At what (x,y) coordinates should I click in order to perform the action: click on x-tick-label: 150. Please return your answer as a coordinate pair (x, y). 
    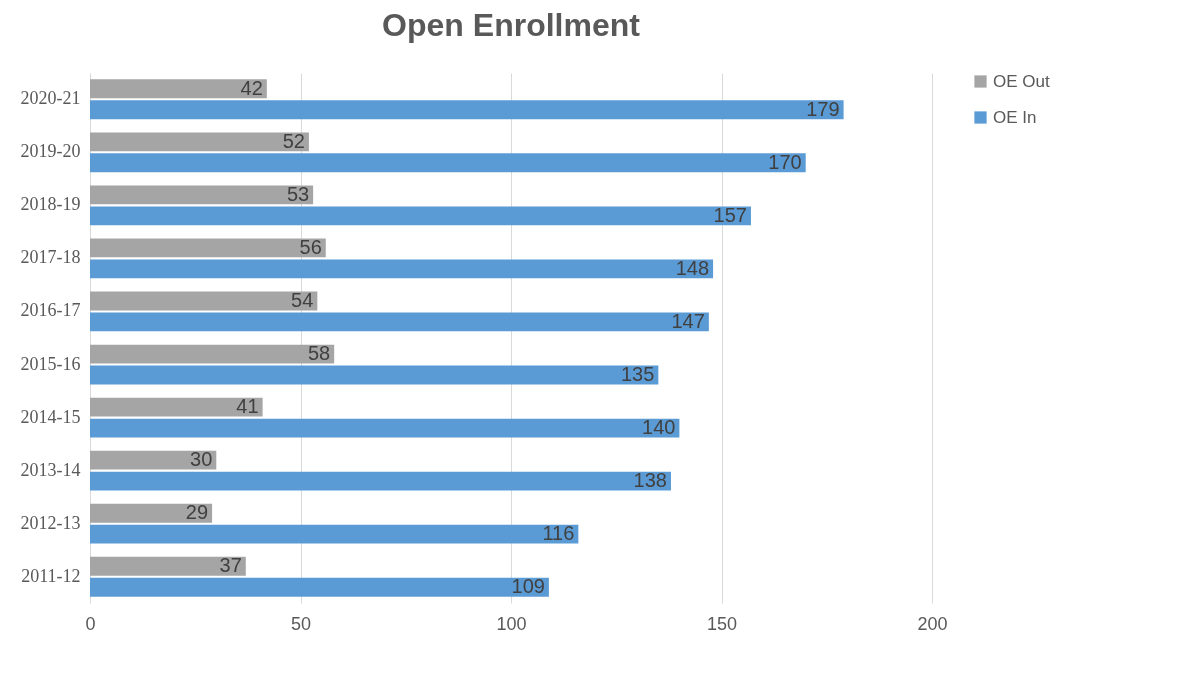
    Looking at the image, I should click on (722, 623).